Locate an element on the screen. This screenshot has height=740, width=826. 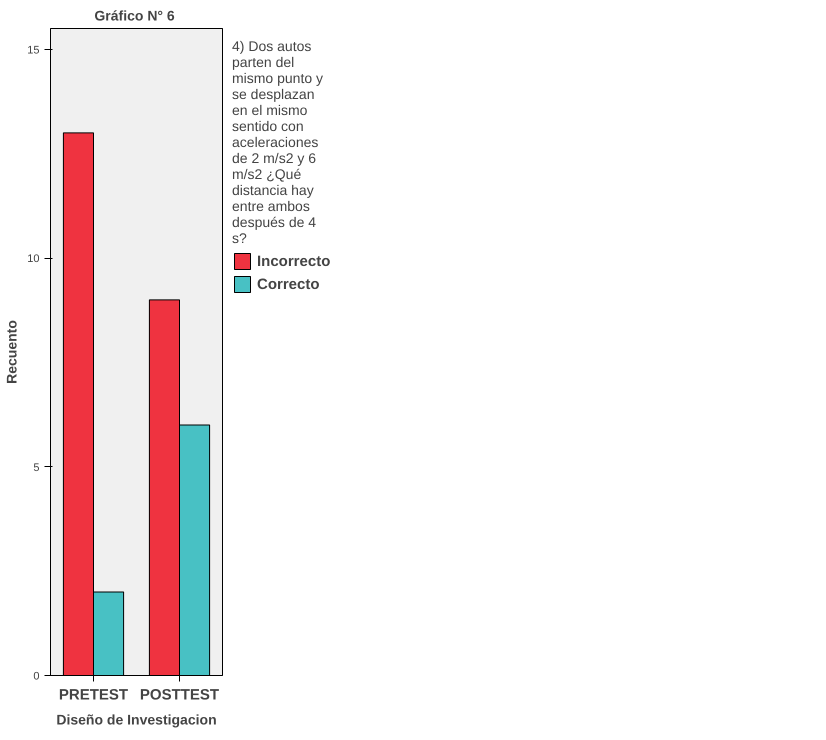
y-tick-label: 10 is located at coordinates (33, 259).